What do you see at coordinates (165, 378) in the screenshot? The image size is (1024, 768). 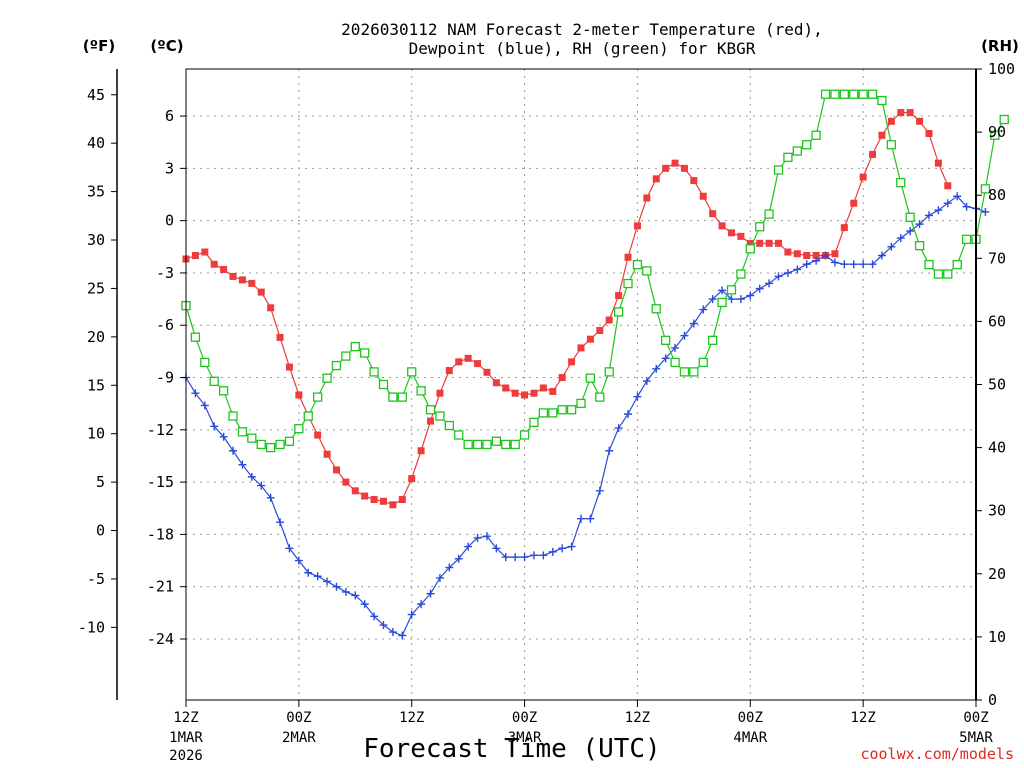 I see `celsius-tick-label: -9` at bounding box center [165, 378].